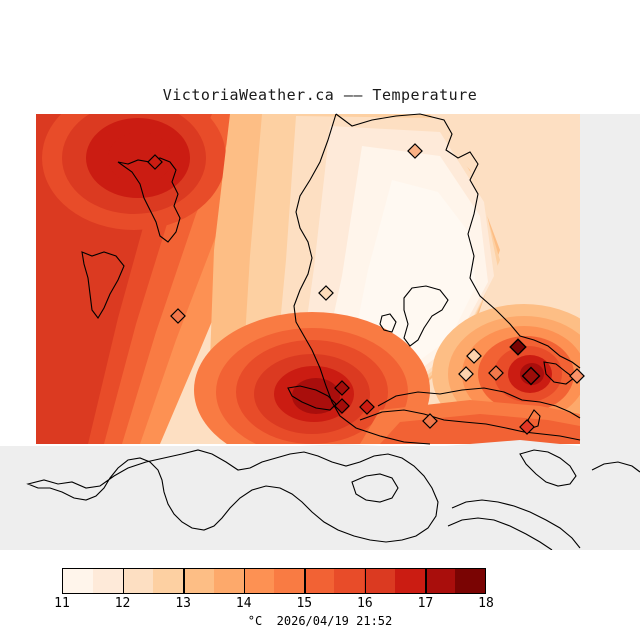 The image size is (640, 640). I want to click on coast-island-west, so click(362, 279).